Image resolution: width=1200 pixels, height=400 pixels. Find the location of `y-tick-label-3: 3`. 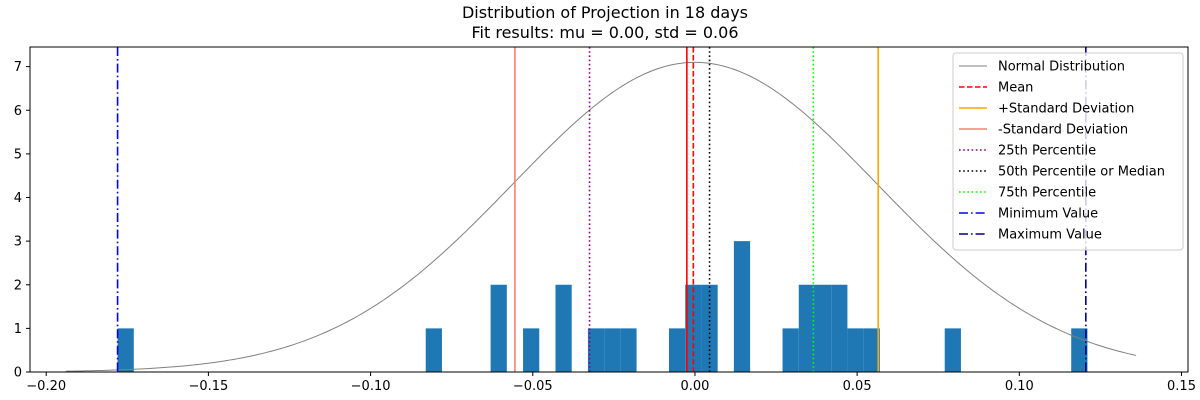

y-tick-label-3: 3 is located at coordinates (18, 242).